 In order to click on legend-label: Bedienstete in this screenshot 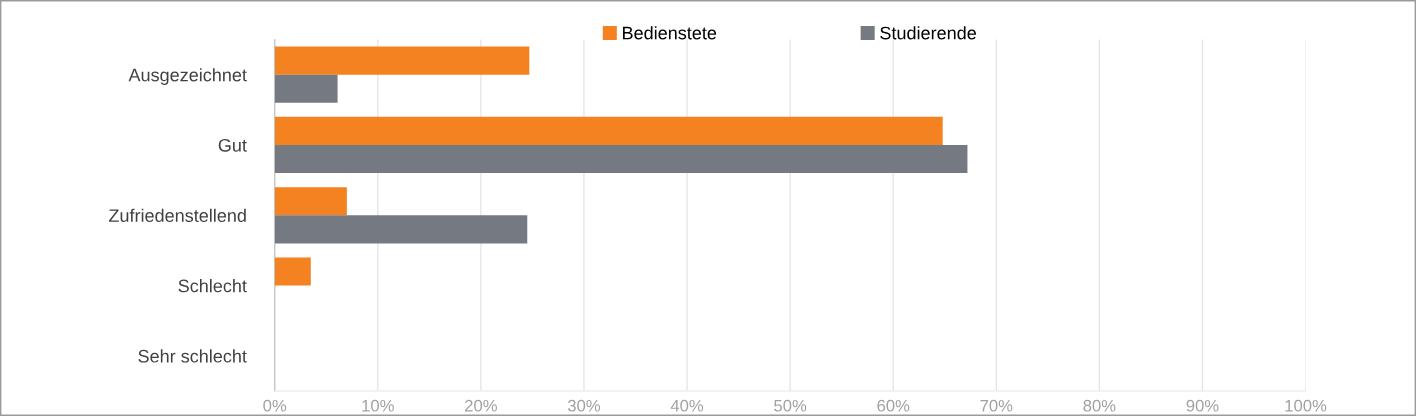, I will do `click(670, 33)`.